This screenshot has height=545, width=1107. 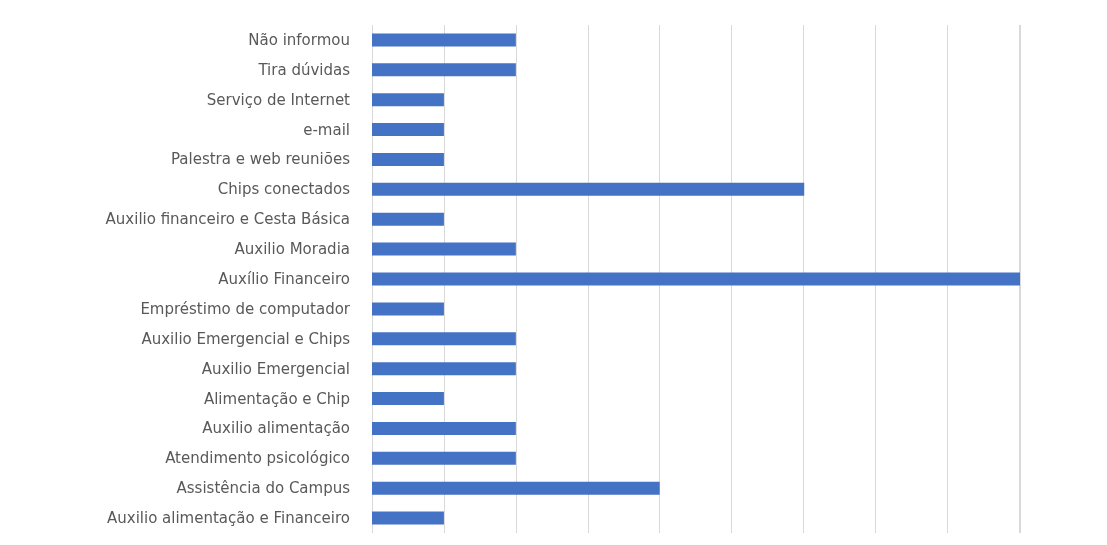 What do you see at coordinates (326, 129) in the screenshot?
I see `y-tick-label: e-mail` at bounding box center [326, 129].